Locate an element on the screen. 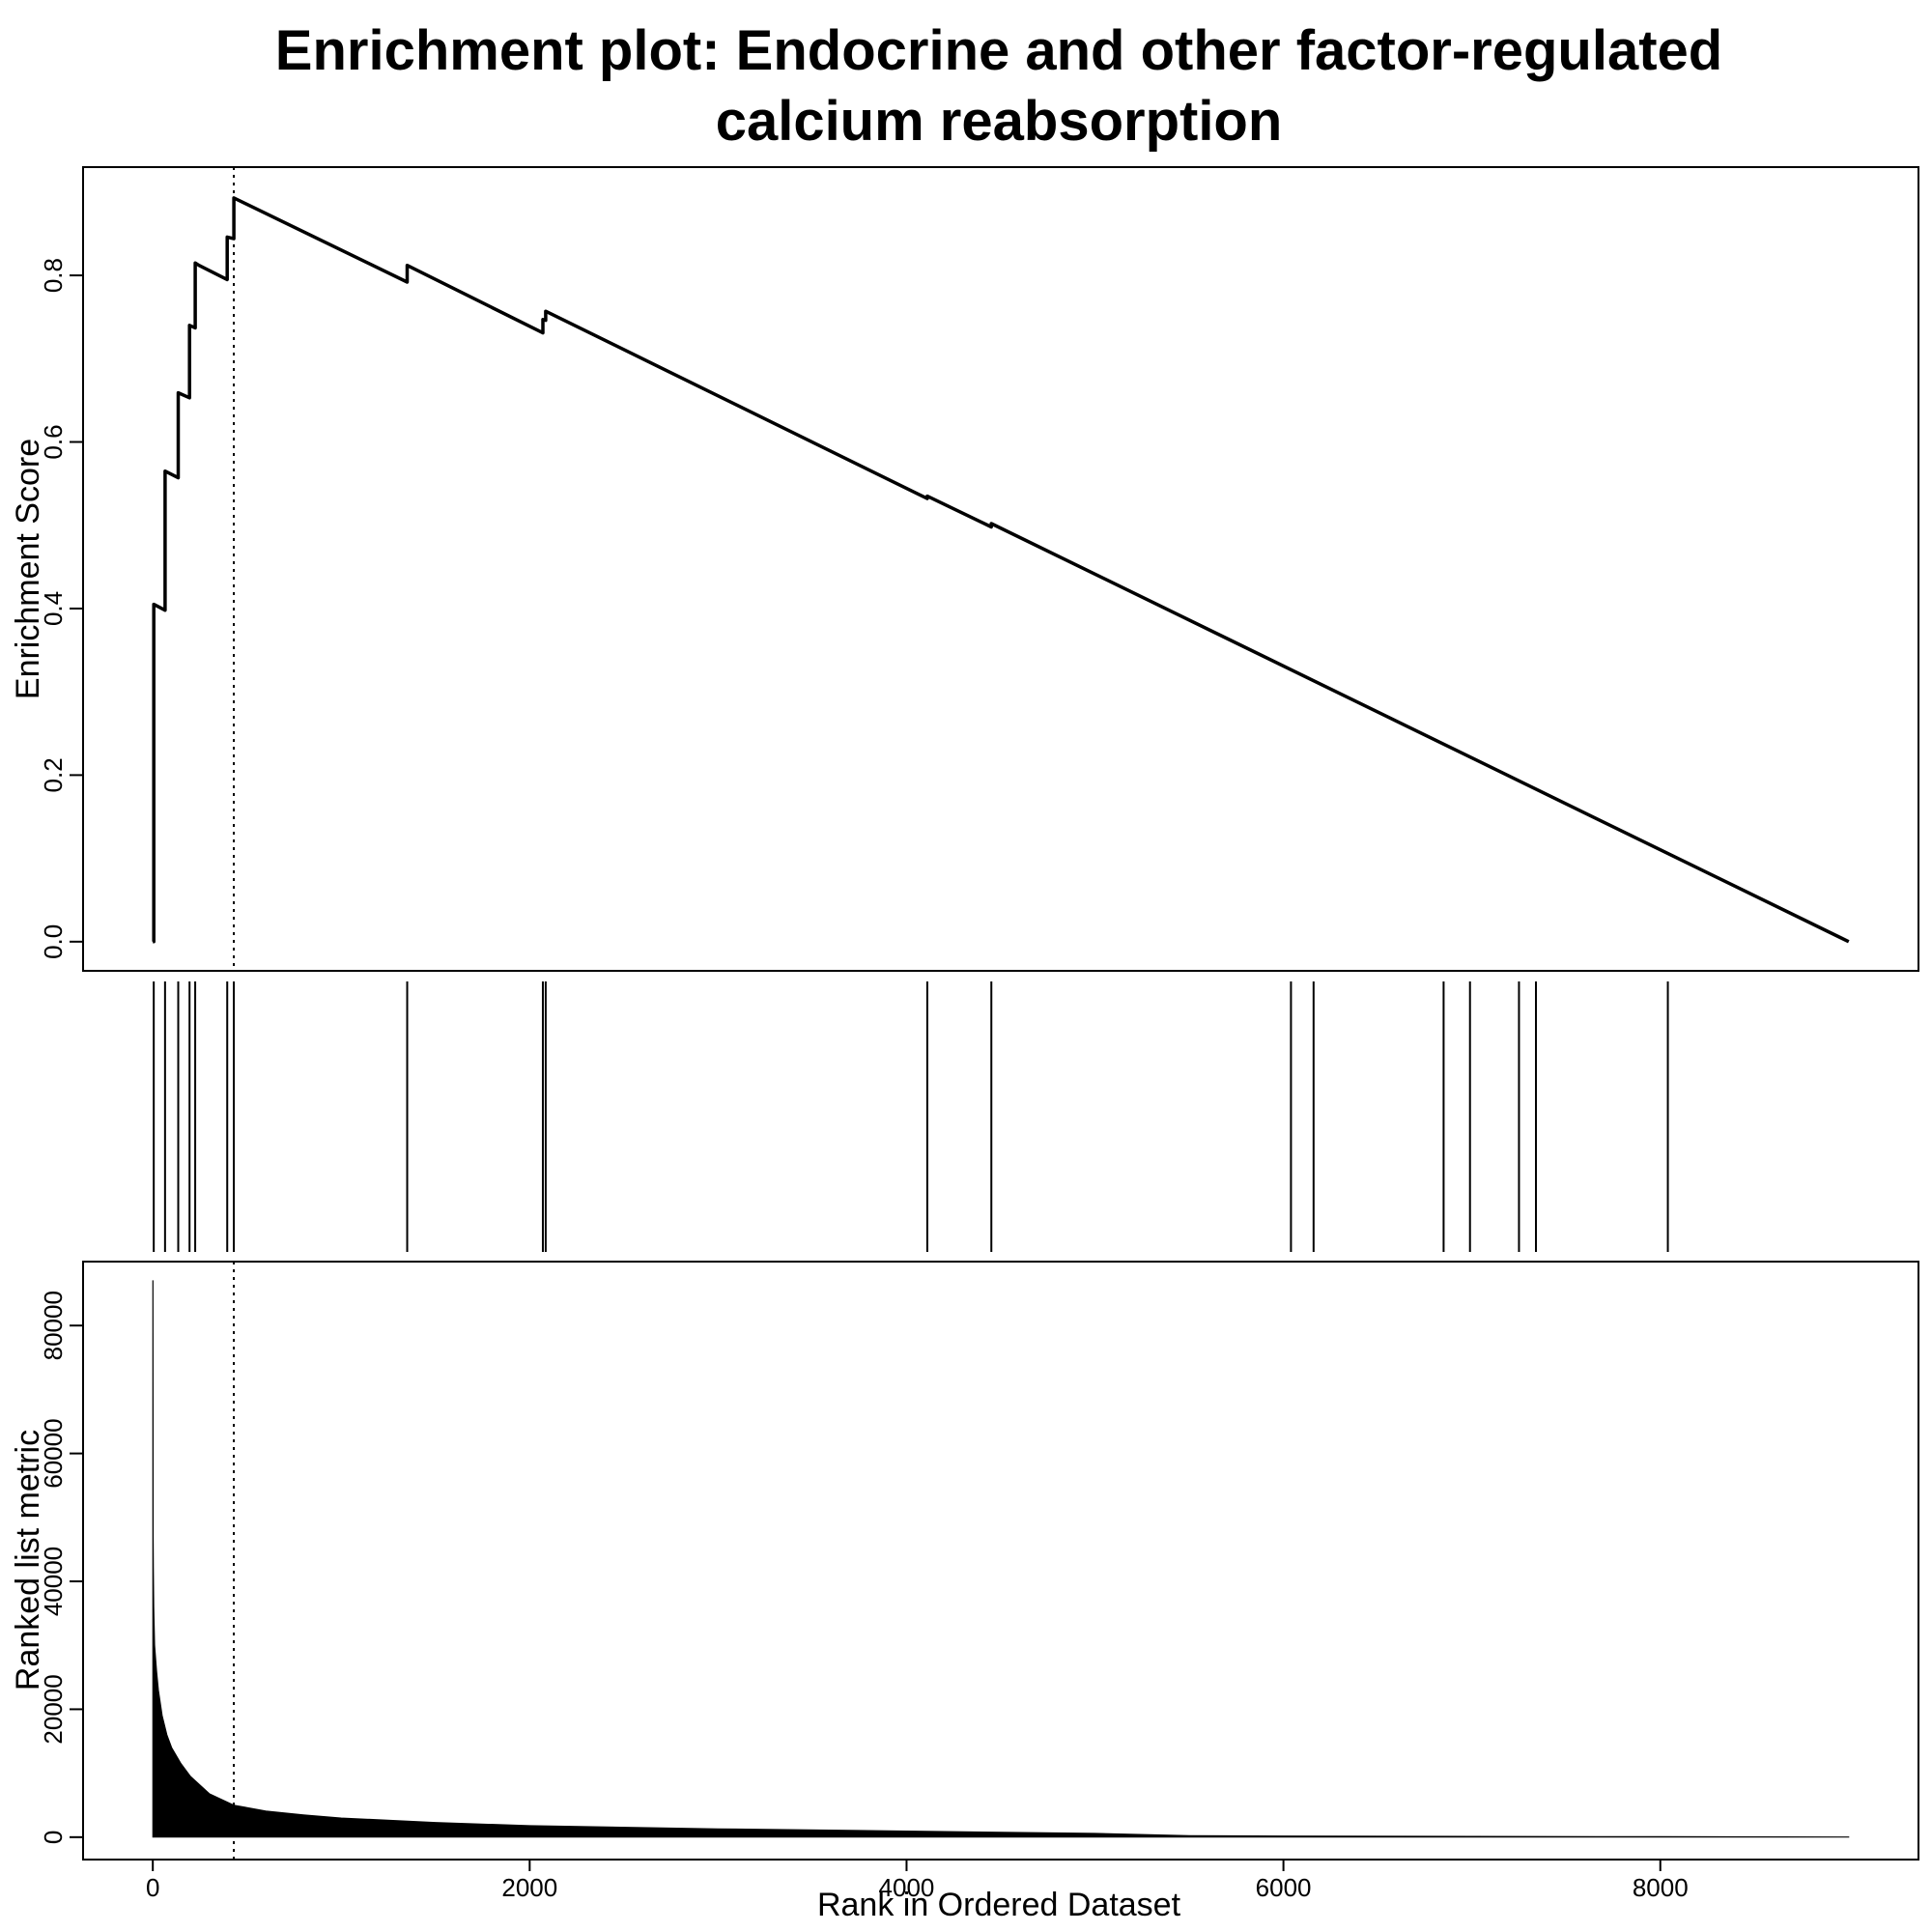 This screenshot has width=1932, height=1932. ranked-metric-y-tick-label-0: 0 is located at coordinates (53, 1837).